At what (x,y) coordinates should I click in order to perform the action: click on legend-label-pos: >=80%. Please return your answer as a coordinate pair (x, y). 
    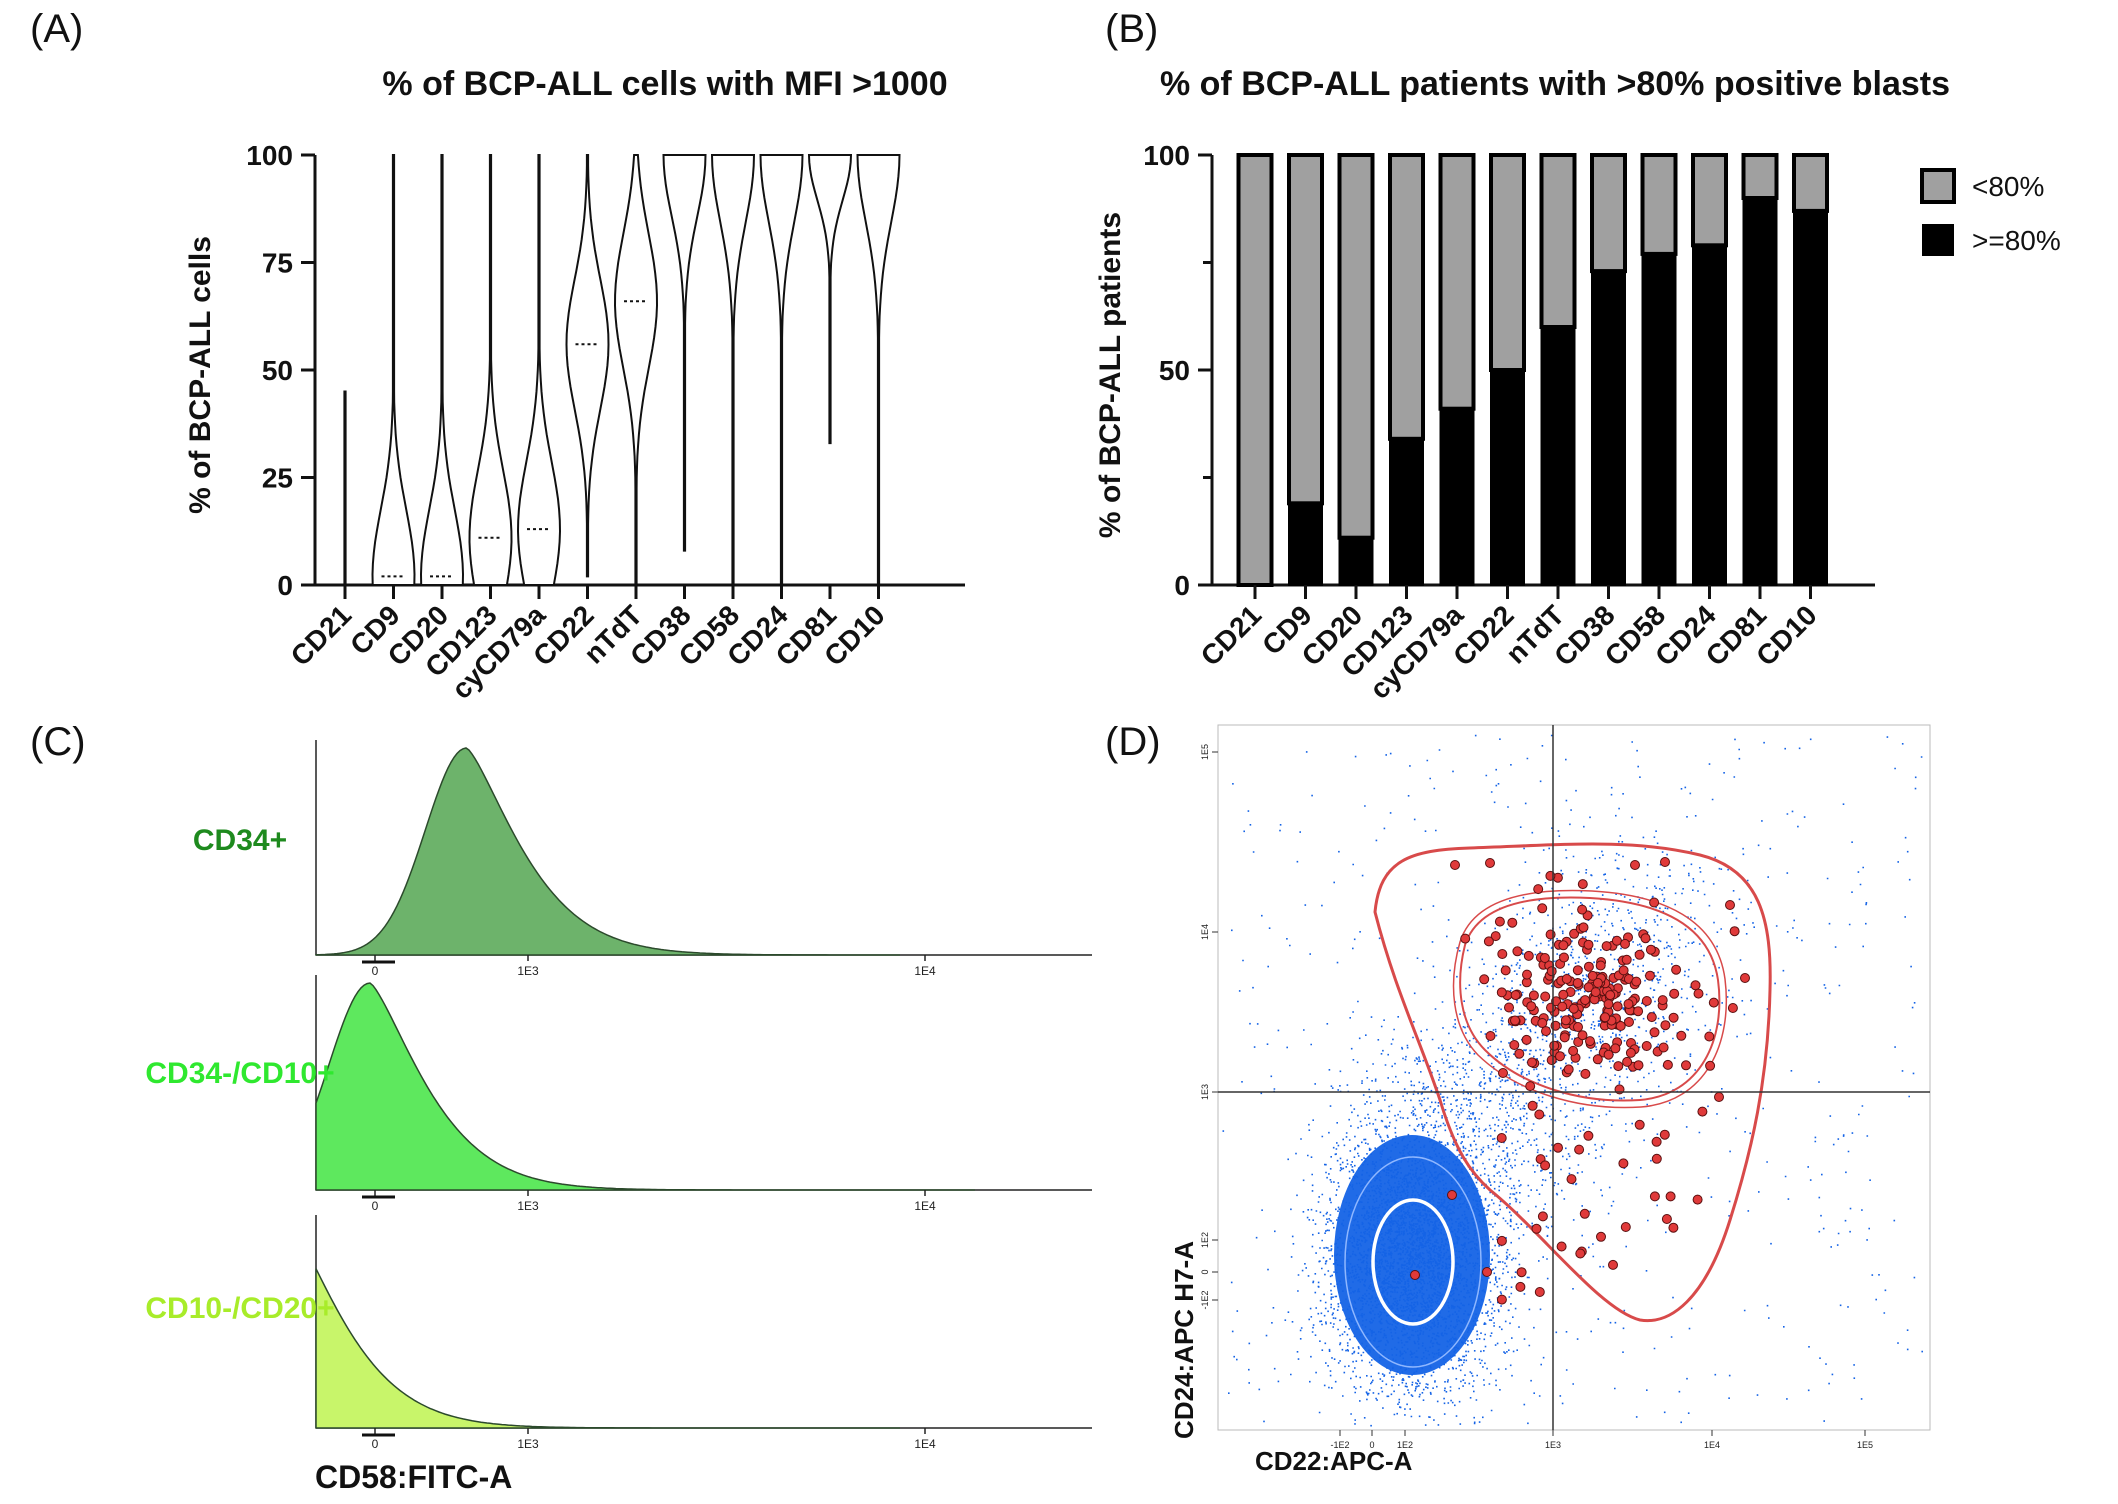
    Looking at the image, I should click on (2016, 240).